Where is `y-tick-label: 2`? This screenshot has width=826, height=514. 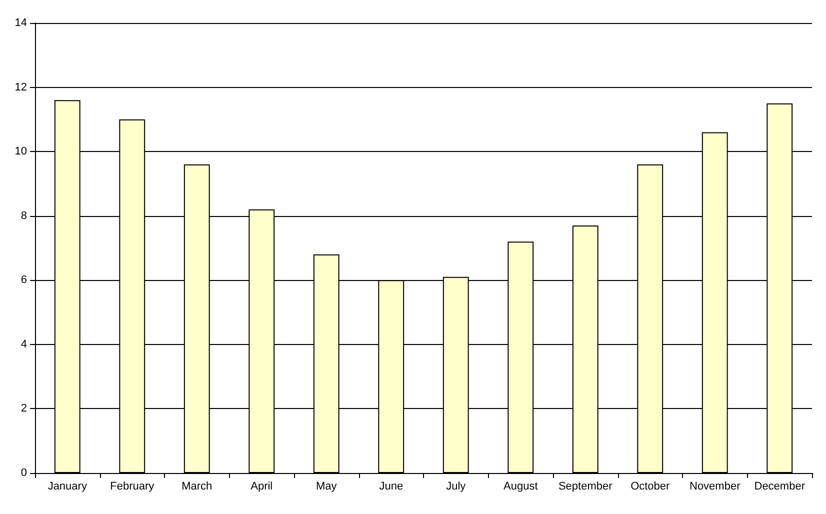
y-tick-label: 2 is located at coordinates (23, 408).